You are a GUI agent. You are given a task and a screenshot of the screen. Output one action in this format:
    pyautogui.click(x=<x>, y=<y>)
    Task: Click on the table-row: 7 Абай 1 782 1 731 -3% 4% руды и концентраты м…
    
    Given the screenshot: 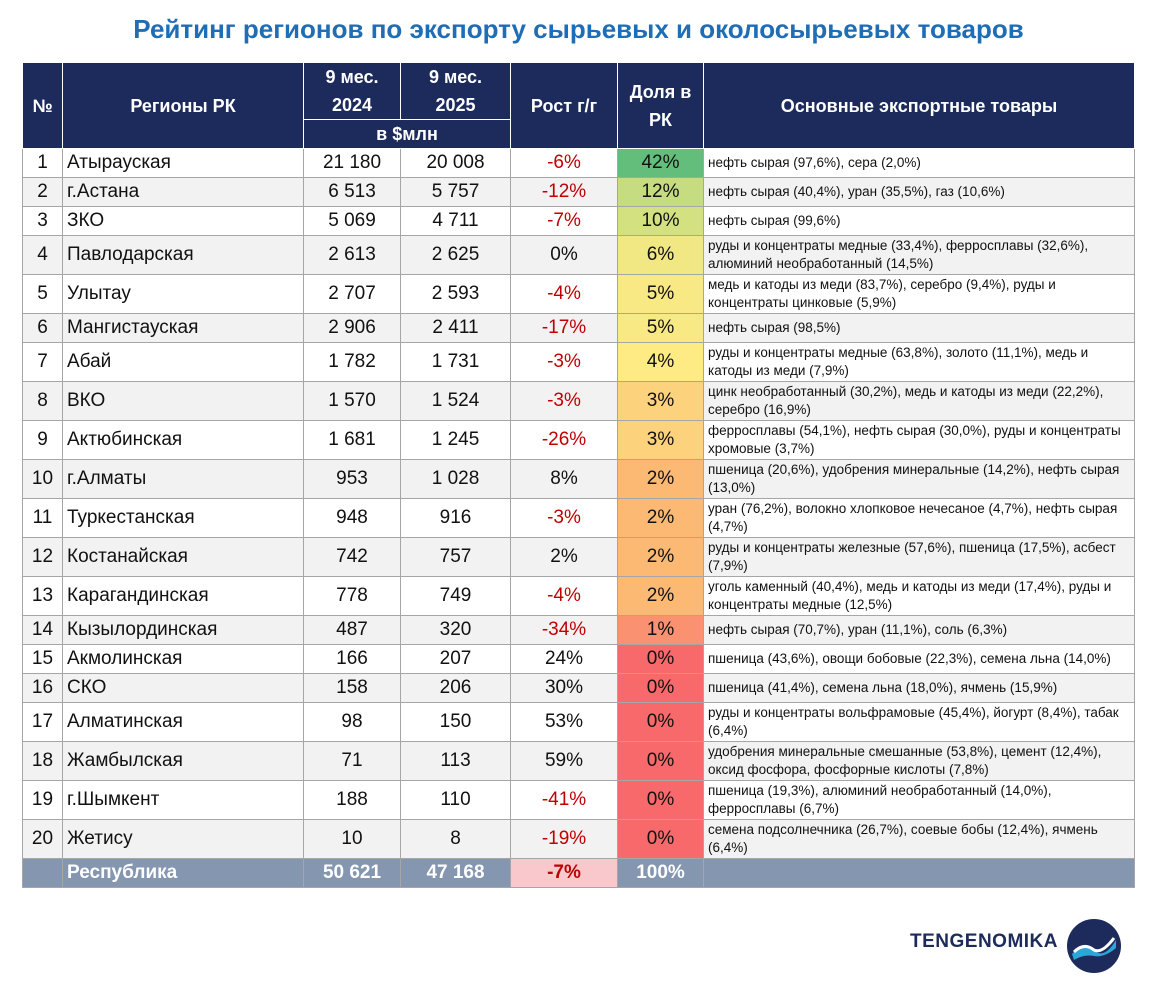 What is the action you would take?
    pyautogui.click(x=578, y=362)
    